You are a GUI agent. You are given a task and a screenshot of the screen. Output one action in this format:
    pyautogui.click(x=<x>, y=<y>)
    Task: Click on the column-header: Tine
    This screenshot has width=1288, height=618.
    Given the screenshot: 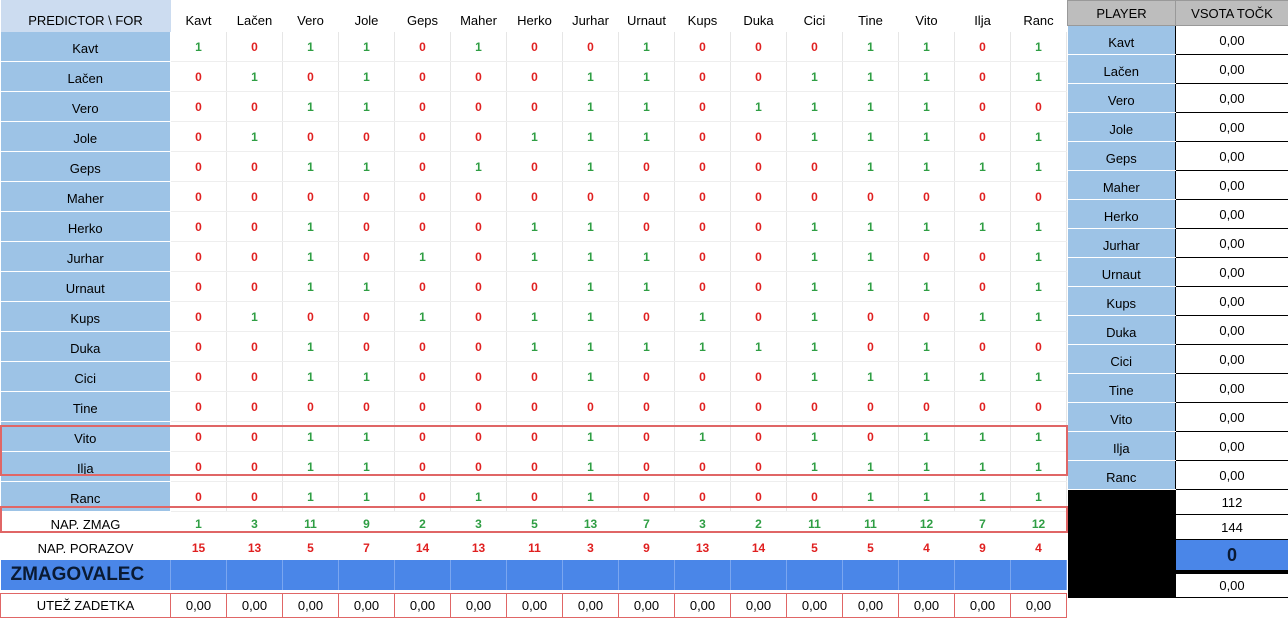 What is the action you would take?
    pyautogui.click(x=871, y=16)
    